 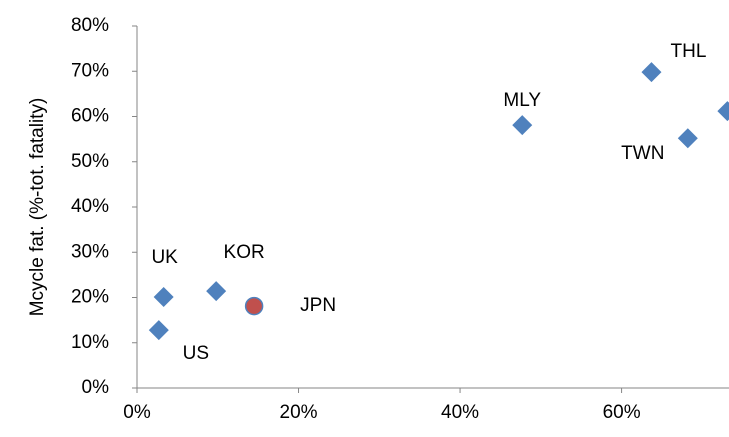 I want to click on point-label: THL, so click(x=689, y=51).